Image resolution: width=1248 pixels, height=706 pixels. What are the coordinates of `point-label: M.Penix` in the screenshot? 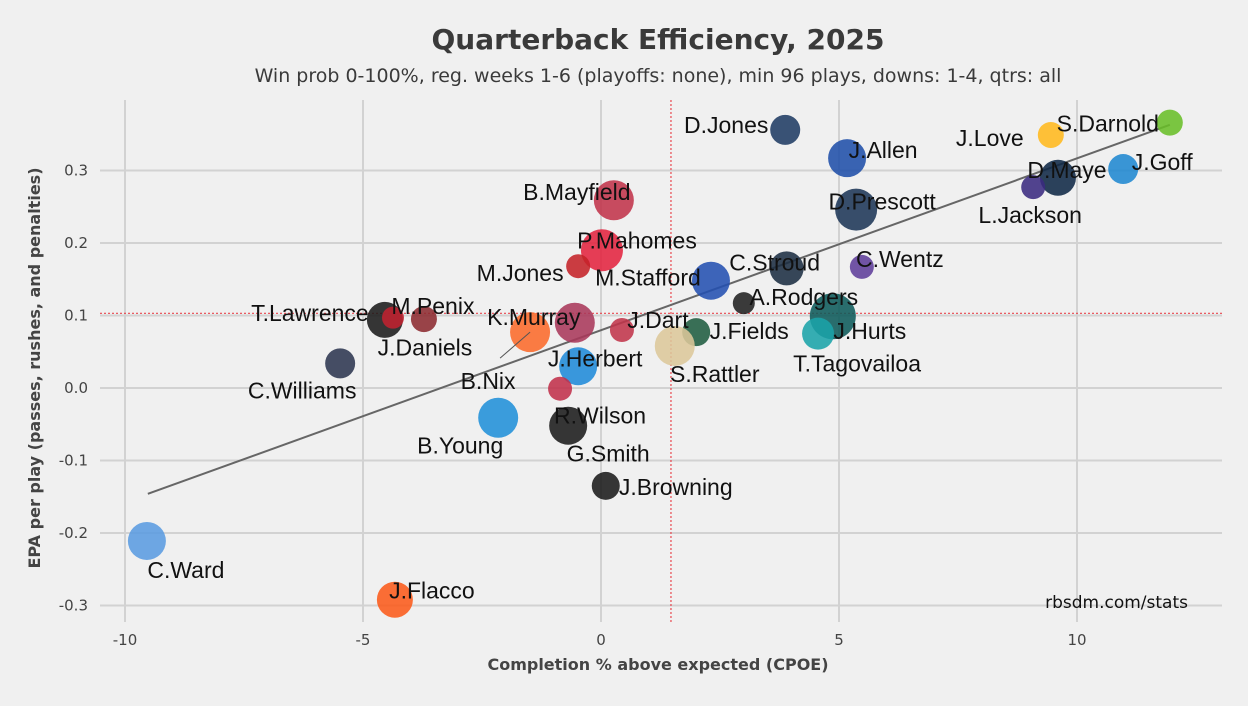 It's located at (433, 306).